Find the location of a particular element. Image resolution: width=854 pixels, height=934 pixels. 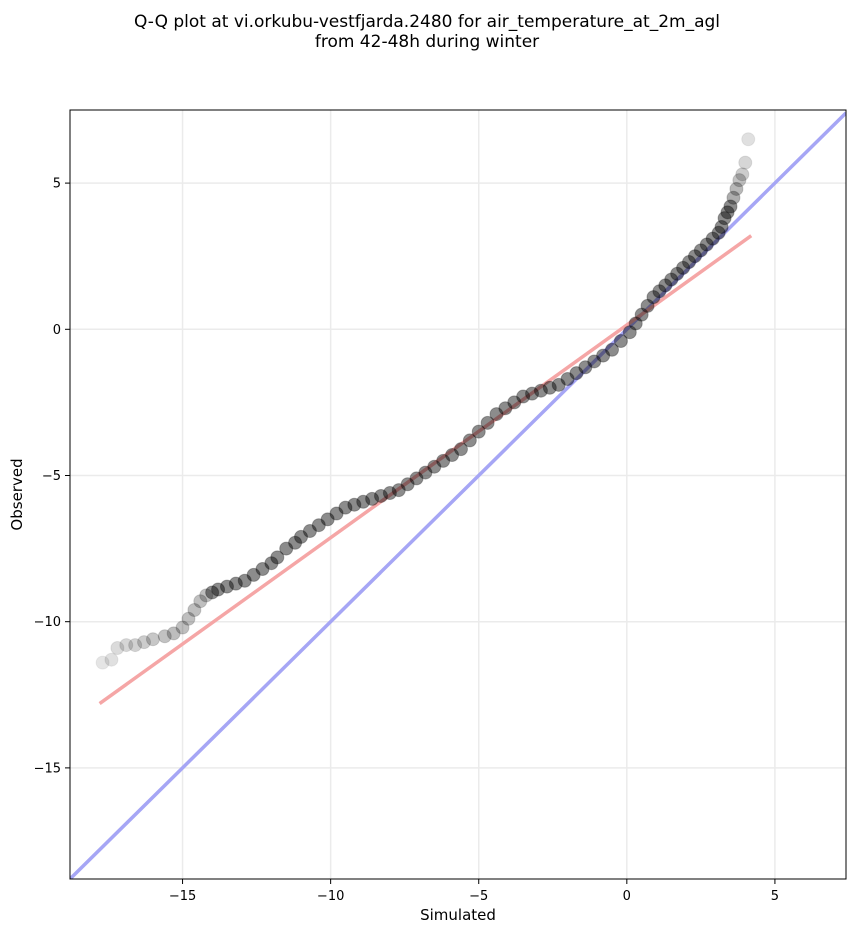

x-tick-label: 0 is located at coordinates (627, 896).